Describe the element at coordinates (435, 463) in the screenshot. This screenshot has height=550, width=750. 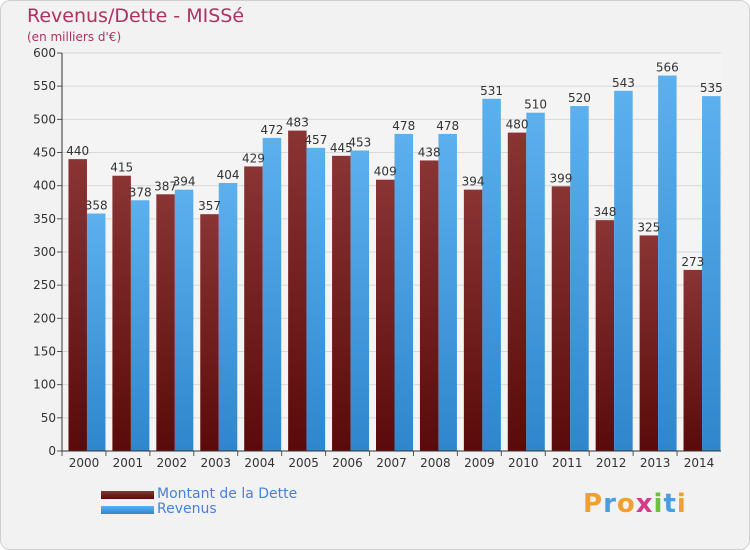
I see `x-tick-label: 2008` at that location.